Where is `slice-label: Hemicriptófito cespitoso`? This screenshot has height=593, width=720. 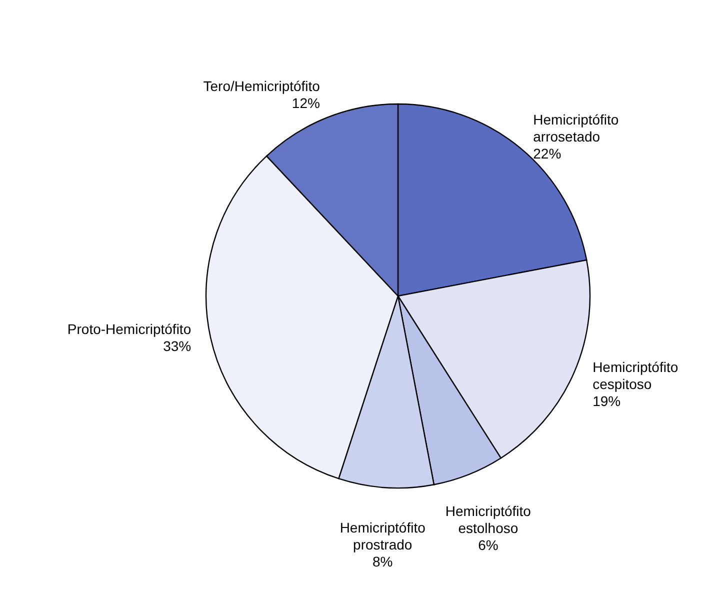
slice-label: Hemicriptófito cespitoso is located at coordinates (635, 375).